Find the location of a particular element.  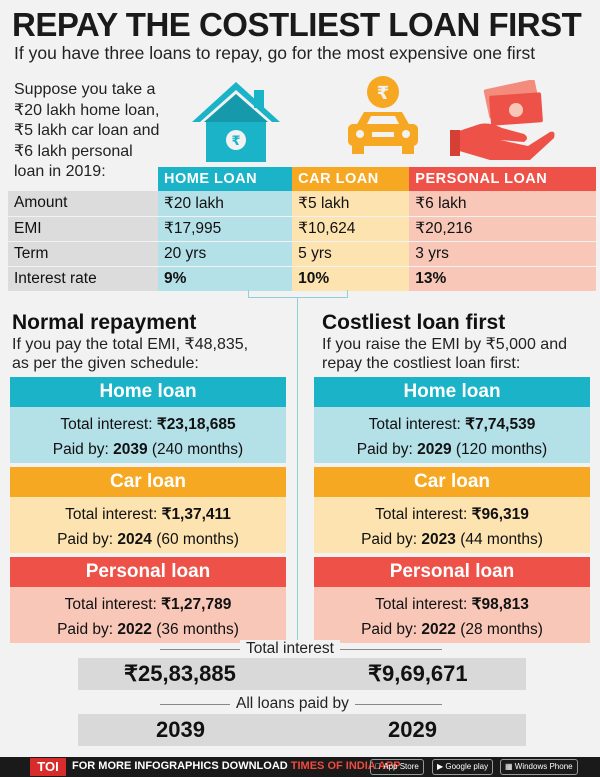

table-row: Interest rate 9% 10% 13% is located at coordinates (302, 279).